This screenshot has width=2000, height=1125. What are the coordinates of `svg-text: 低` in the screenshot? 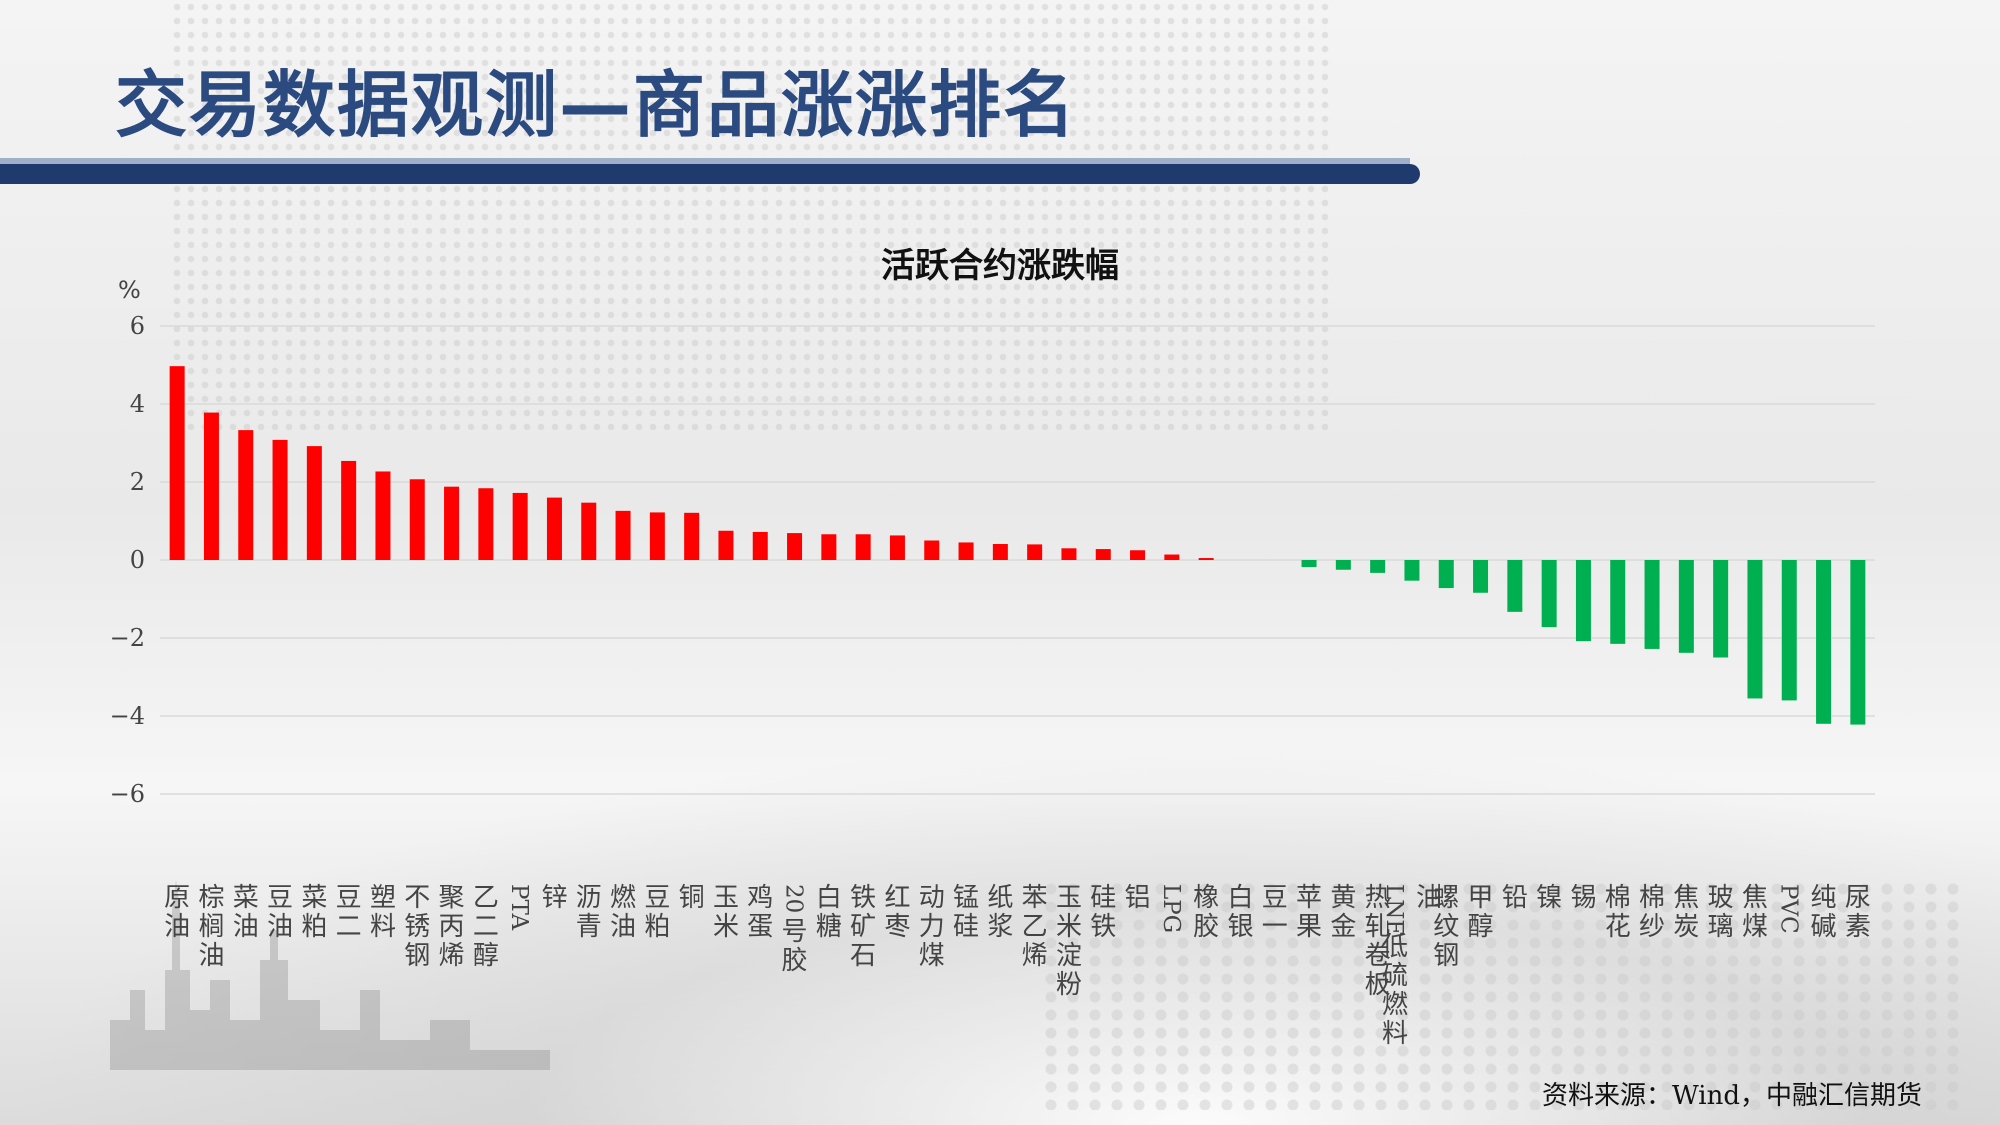 It's located at (1395, 947).